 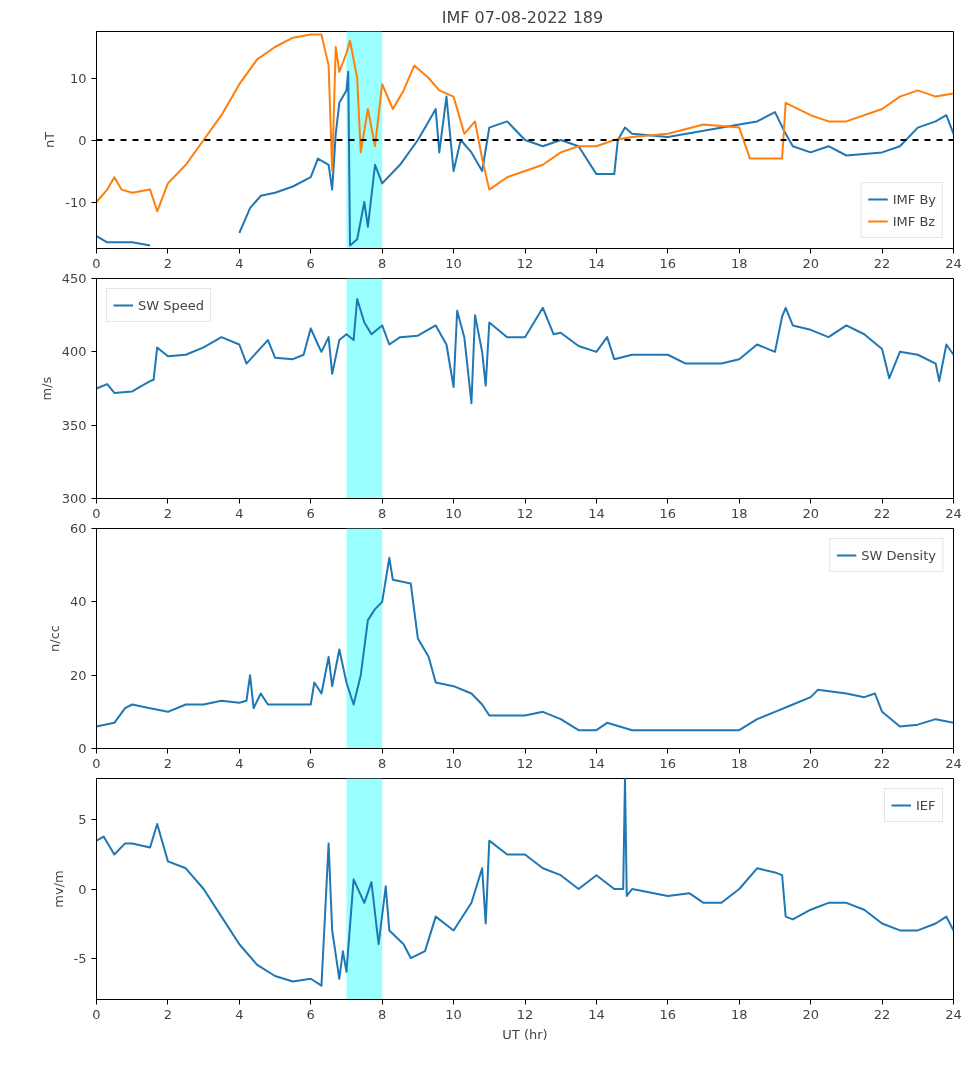 What do you see at coordinates (525, 1034) in the screenshot?
I see `x-axis-title: UT (hr)` at bounding box center [525, 1034].